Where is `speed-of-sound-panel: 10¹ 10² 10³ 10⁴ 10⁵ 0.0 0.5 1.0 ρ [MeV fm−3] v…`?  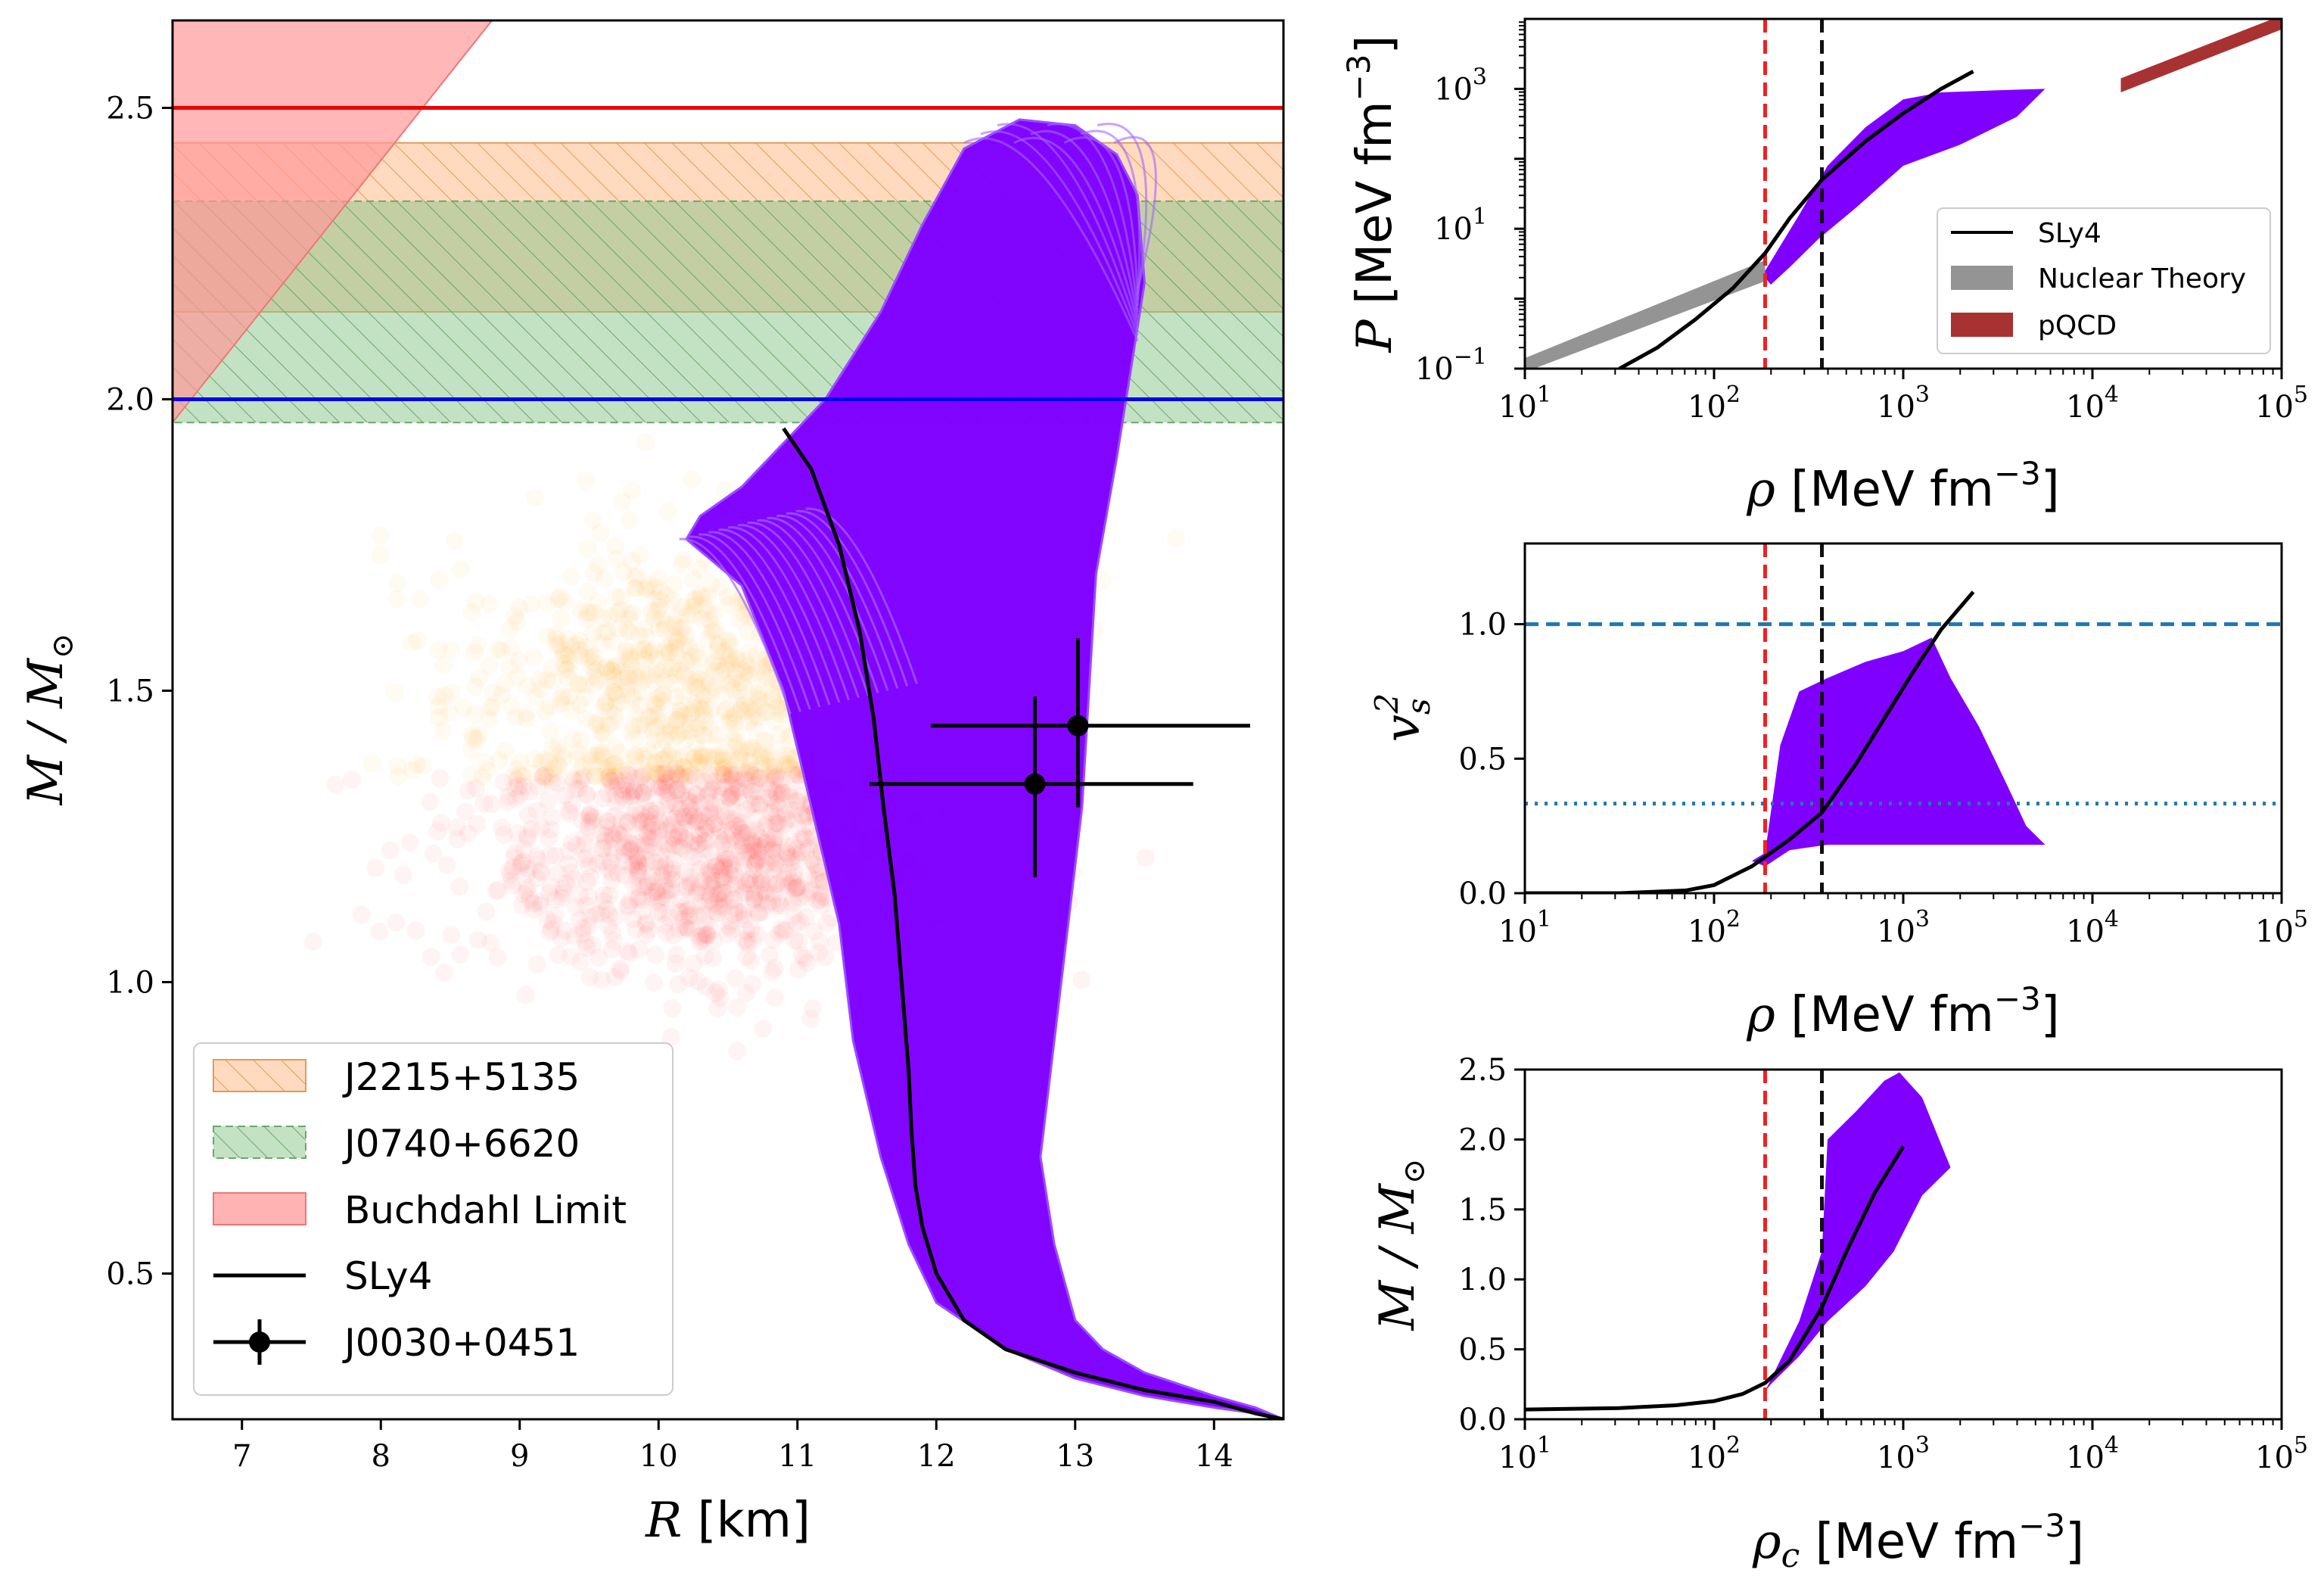
speed-of-sound-panel: 10¹ 10² 10³ 10⁴ 10⁵ 0.0 0.5 1.0 ρ [MeV fm−3] v… is located at coordinates (1838, 792).